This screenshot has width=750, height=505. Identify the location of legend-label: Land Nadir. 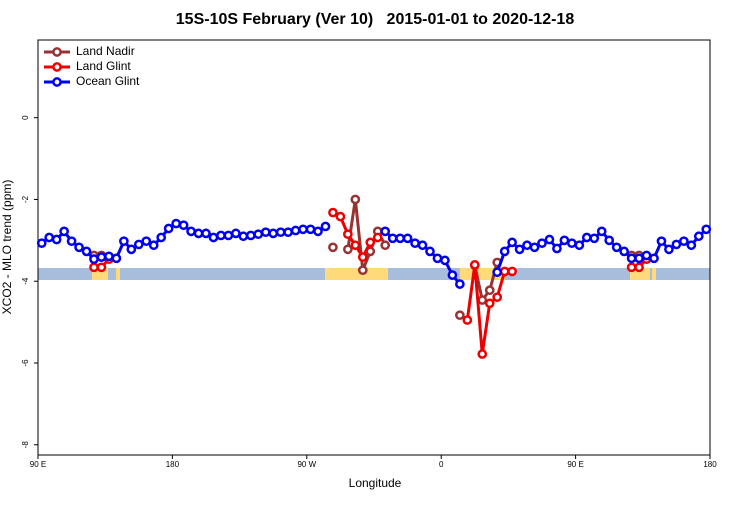
(105, 51).